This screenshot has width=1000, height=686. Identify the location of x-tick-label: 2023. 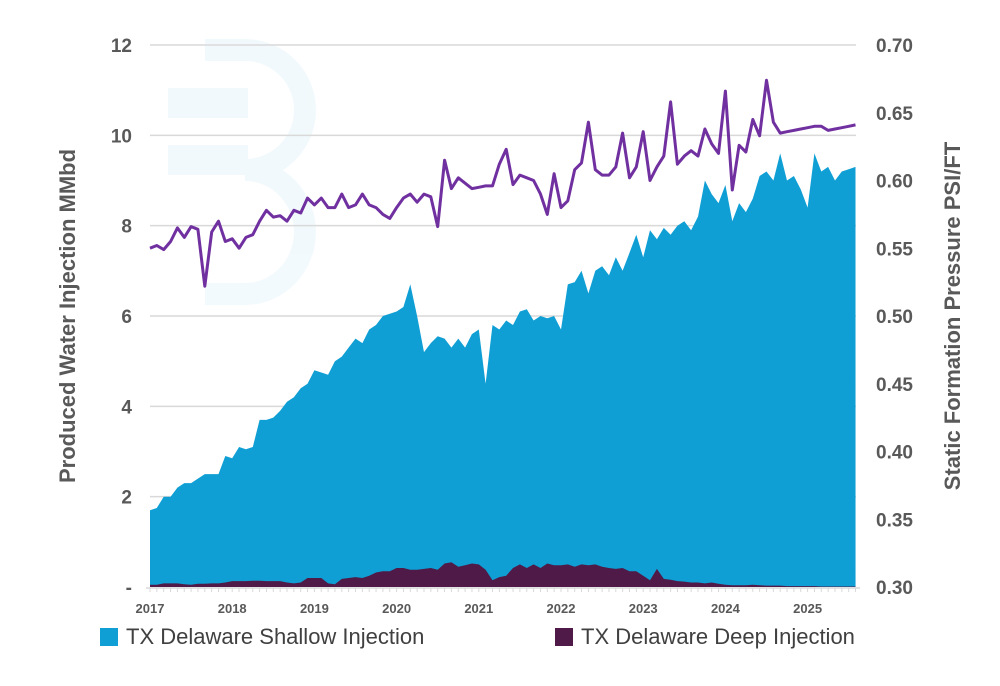
(643, 608).